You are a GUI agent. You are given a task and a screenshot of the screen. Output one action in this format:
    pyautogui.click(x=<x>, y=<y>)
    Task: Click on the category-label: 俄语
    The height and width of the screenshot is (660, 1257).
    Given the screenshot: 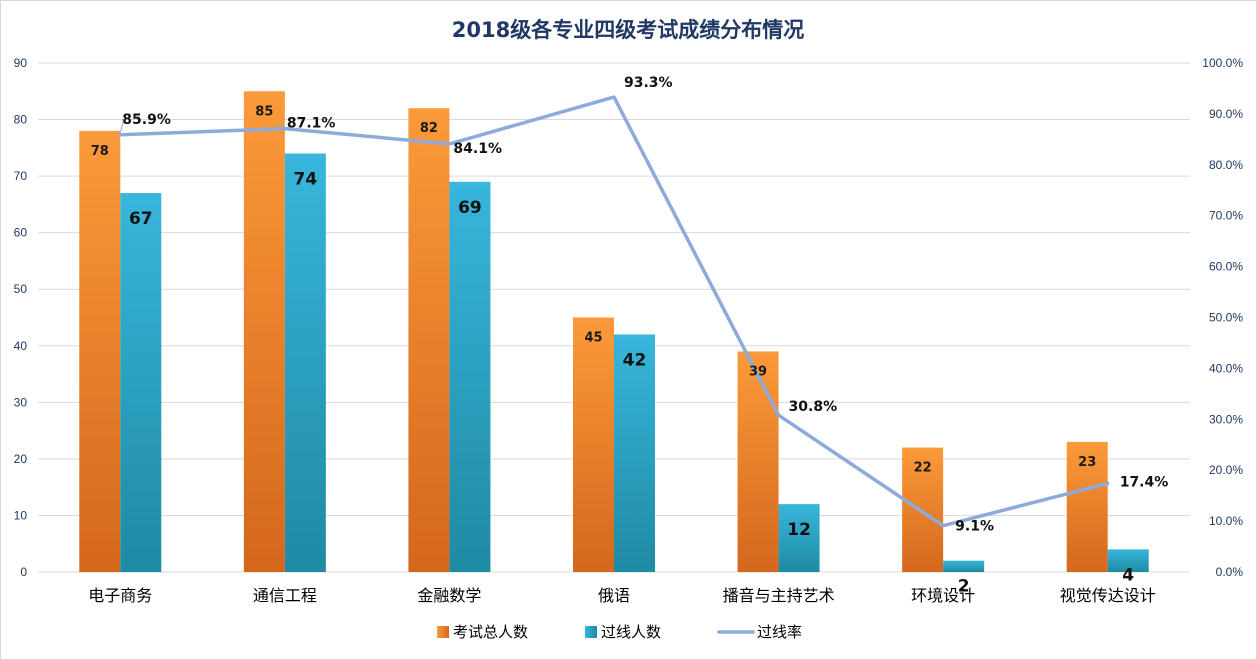 What is the action you would take?
    pyautogui.click(x=614, y=595)
    